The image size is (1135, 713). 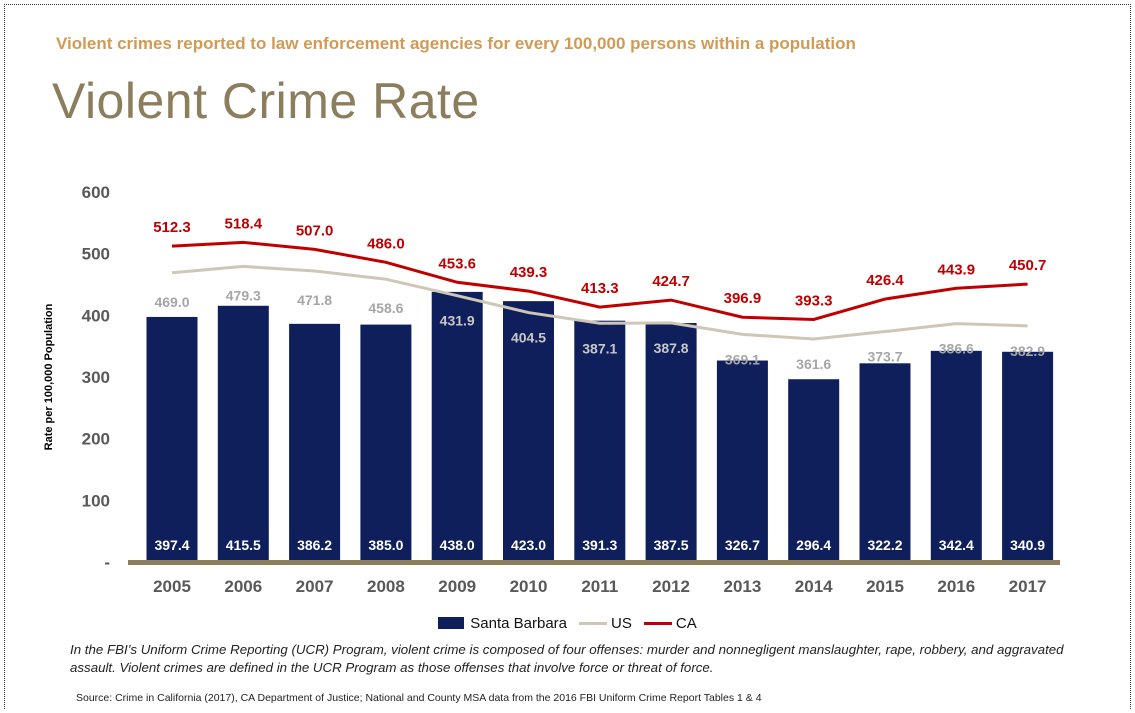 I want to click on legend-item-us: US, so click(x=605, y=623).